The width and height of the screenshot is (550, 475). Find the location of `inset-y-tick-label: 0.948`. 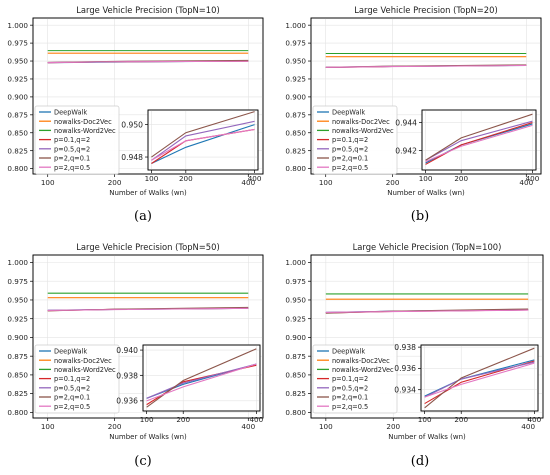

inset-y-tick-label: 0.948 is located at coordinates (132, 157).